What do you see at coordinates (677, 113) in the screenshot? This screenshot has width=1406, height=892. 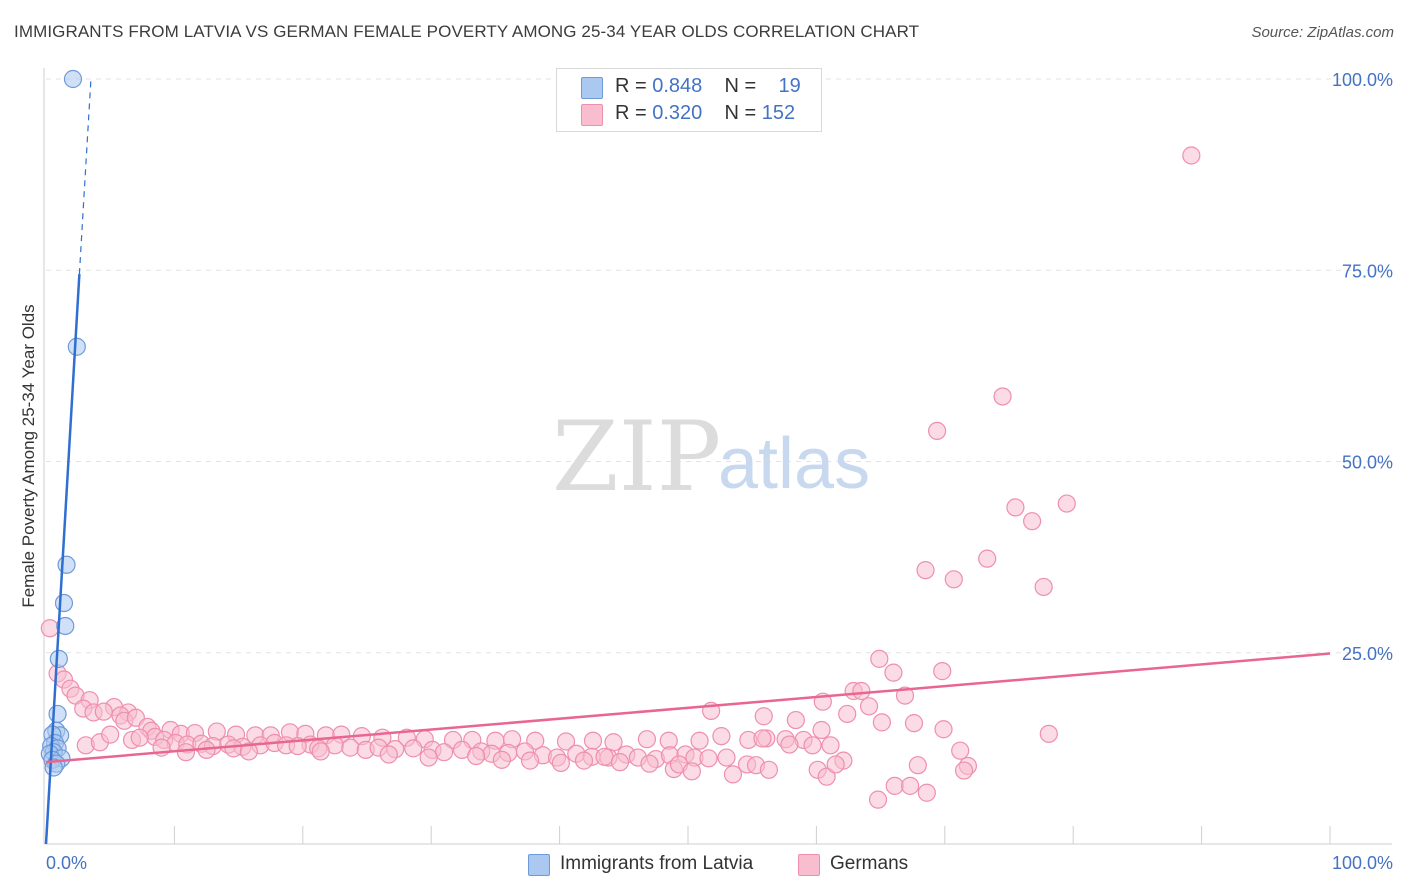 I see `legend-r-value: 0.320` at bounding box center [677, 113].